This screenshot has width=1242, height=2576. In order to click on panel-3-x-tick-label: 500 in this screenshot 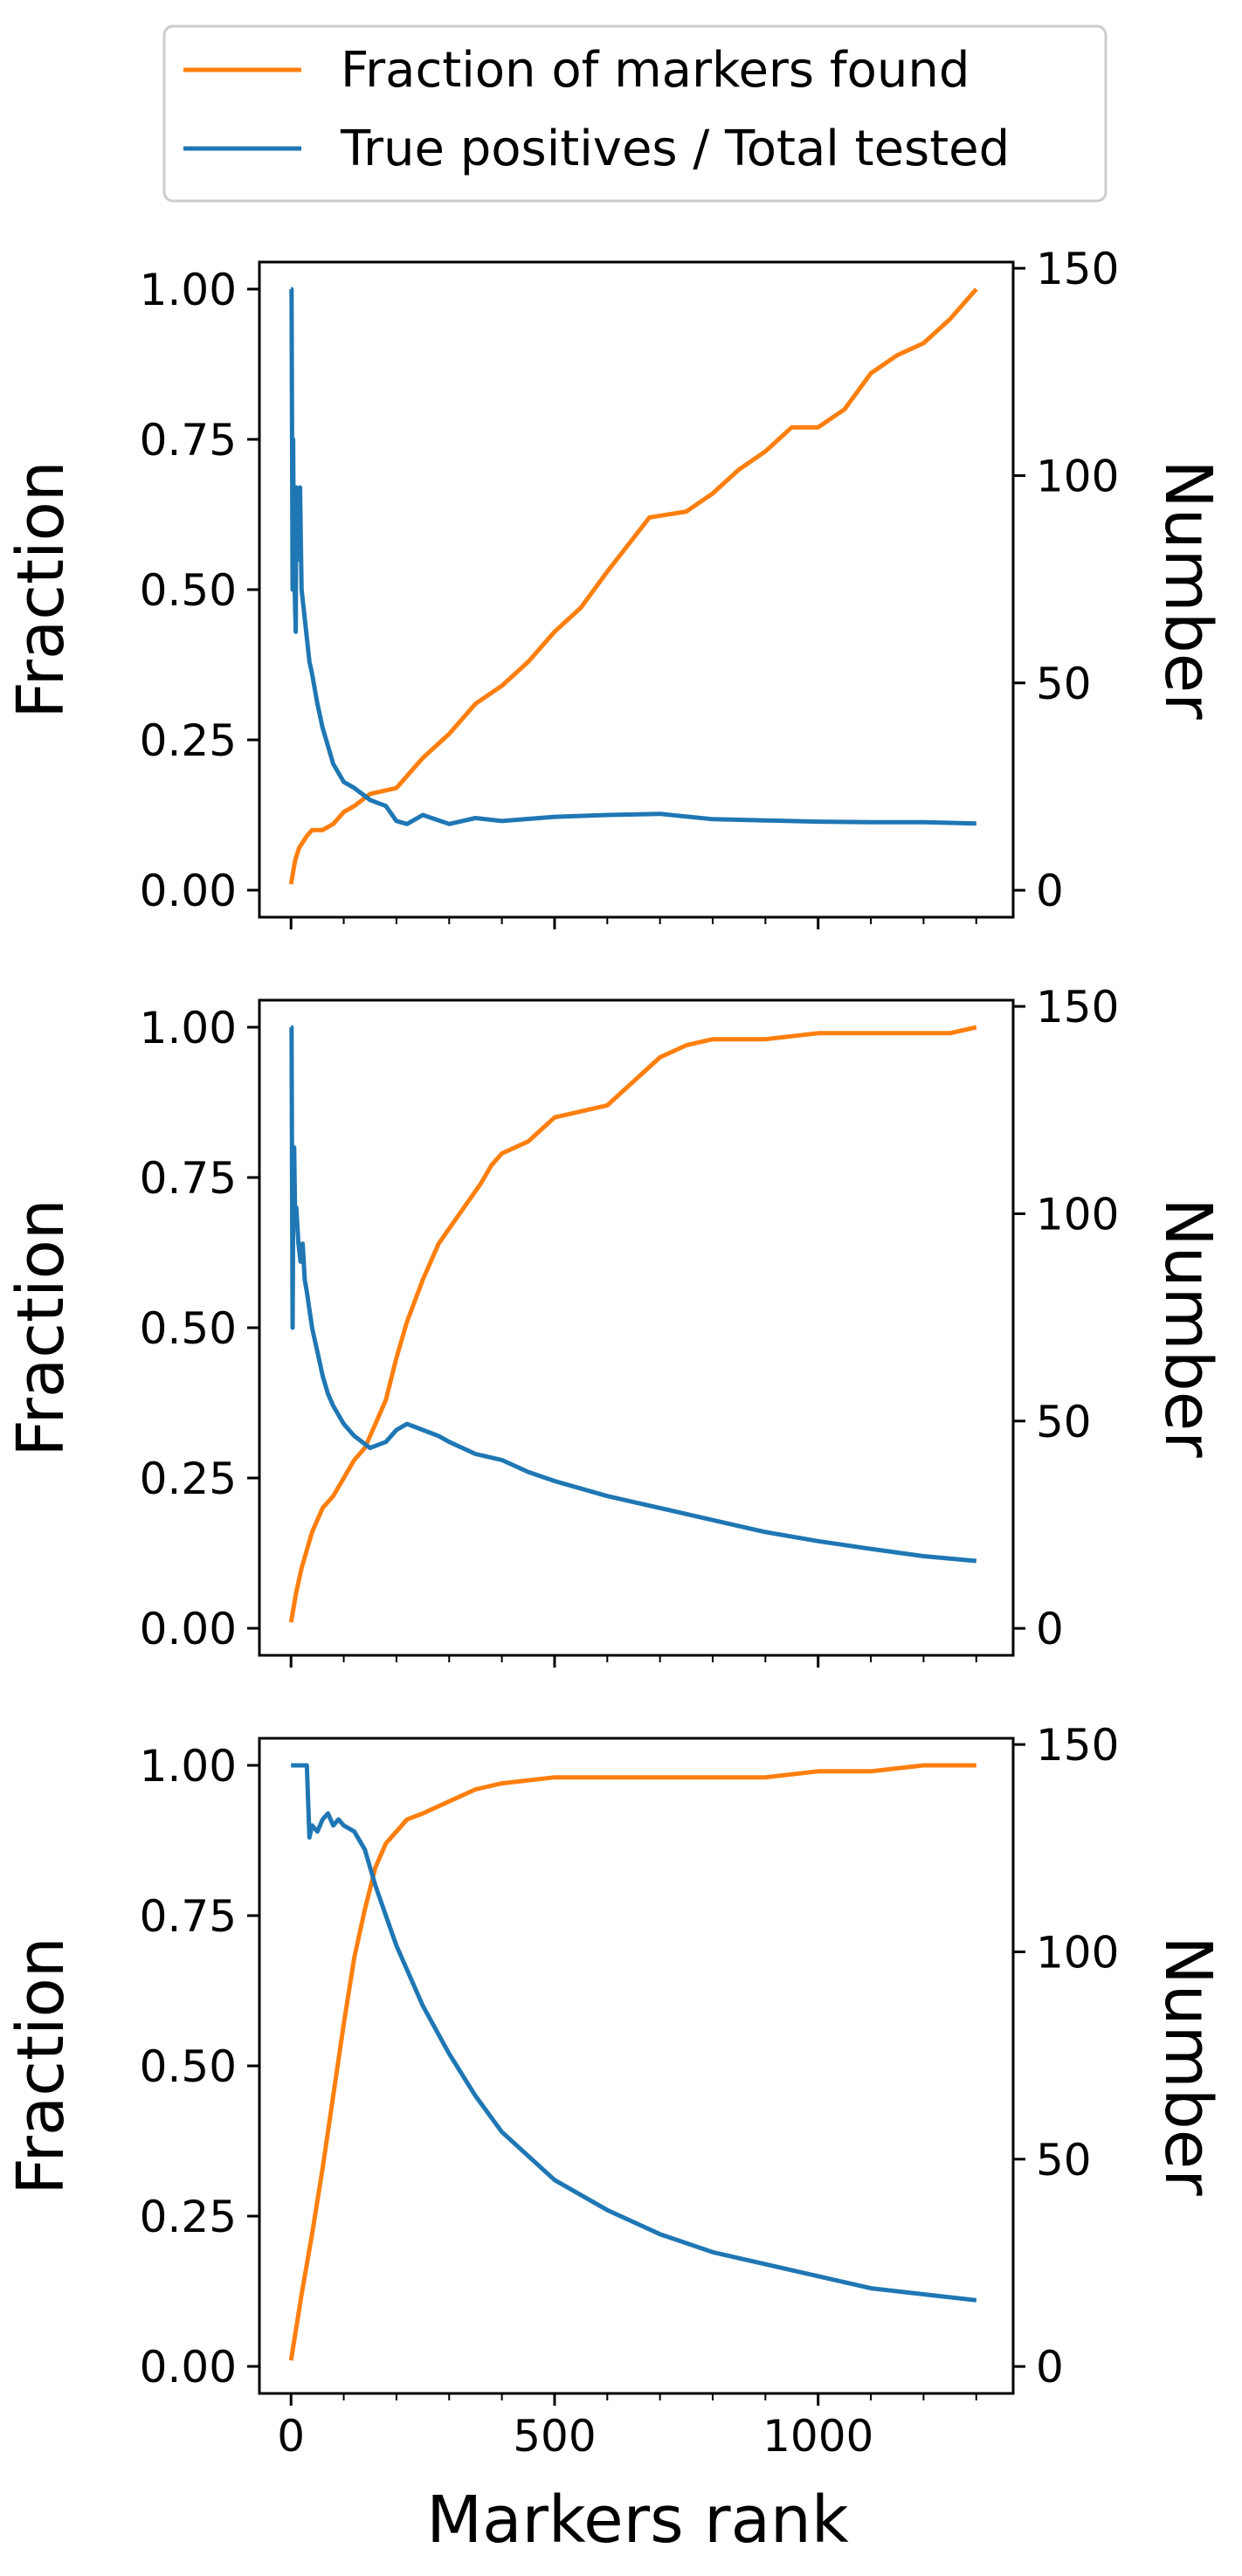, I will do `click(554, 2436)`.